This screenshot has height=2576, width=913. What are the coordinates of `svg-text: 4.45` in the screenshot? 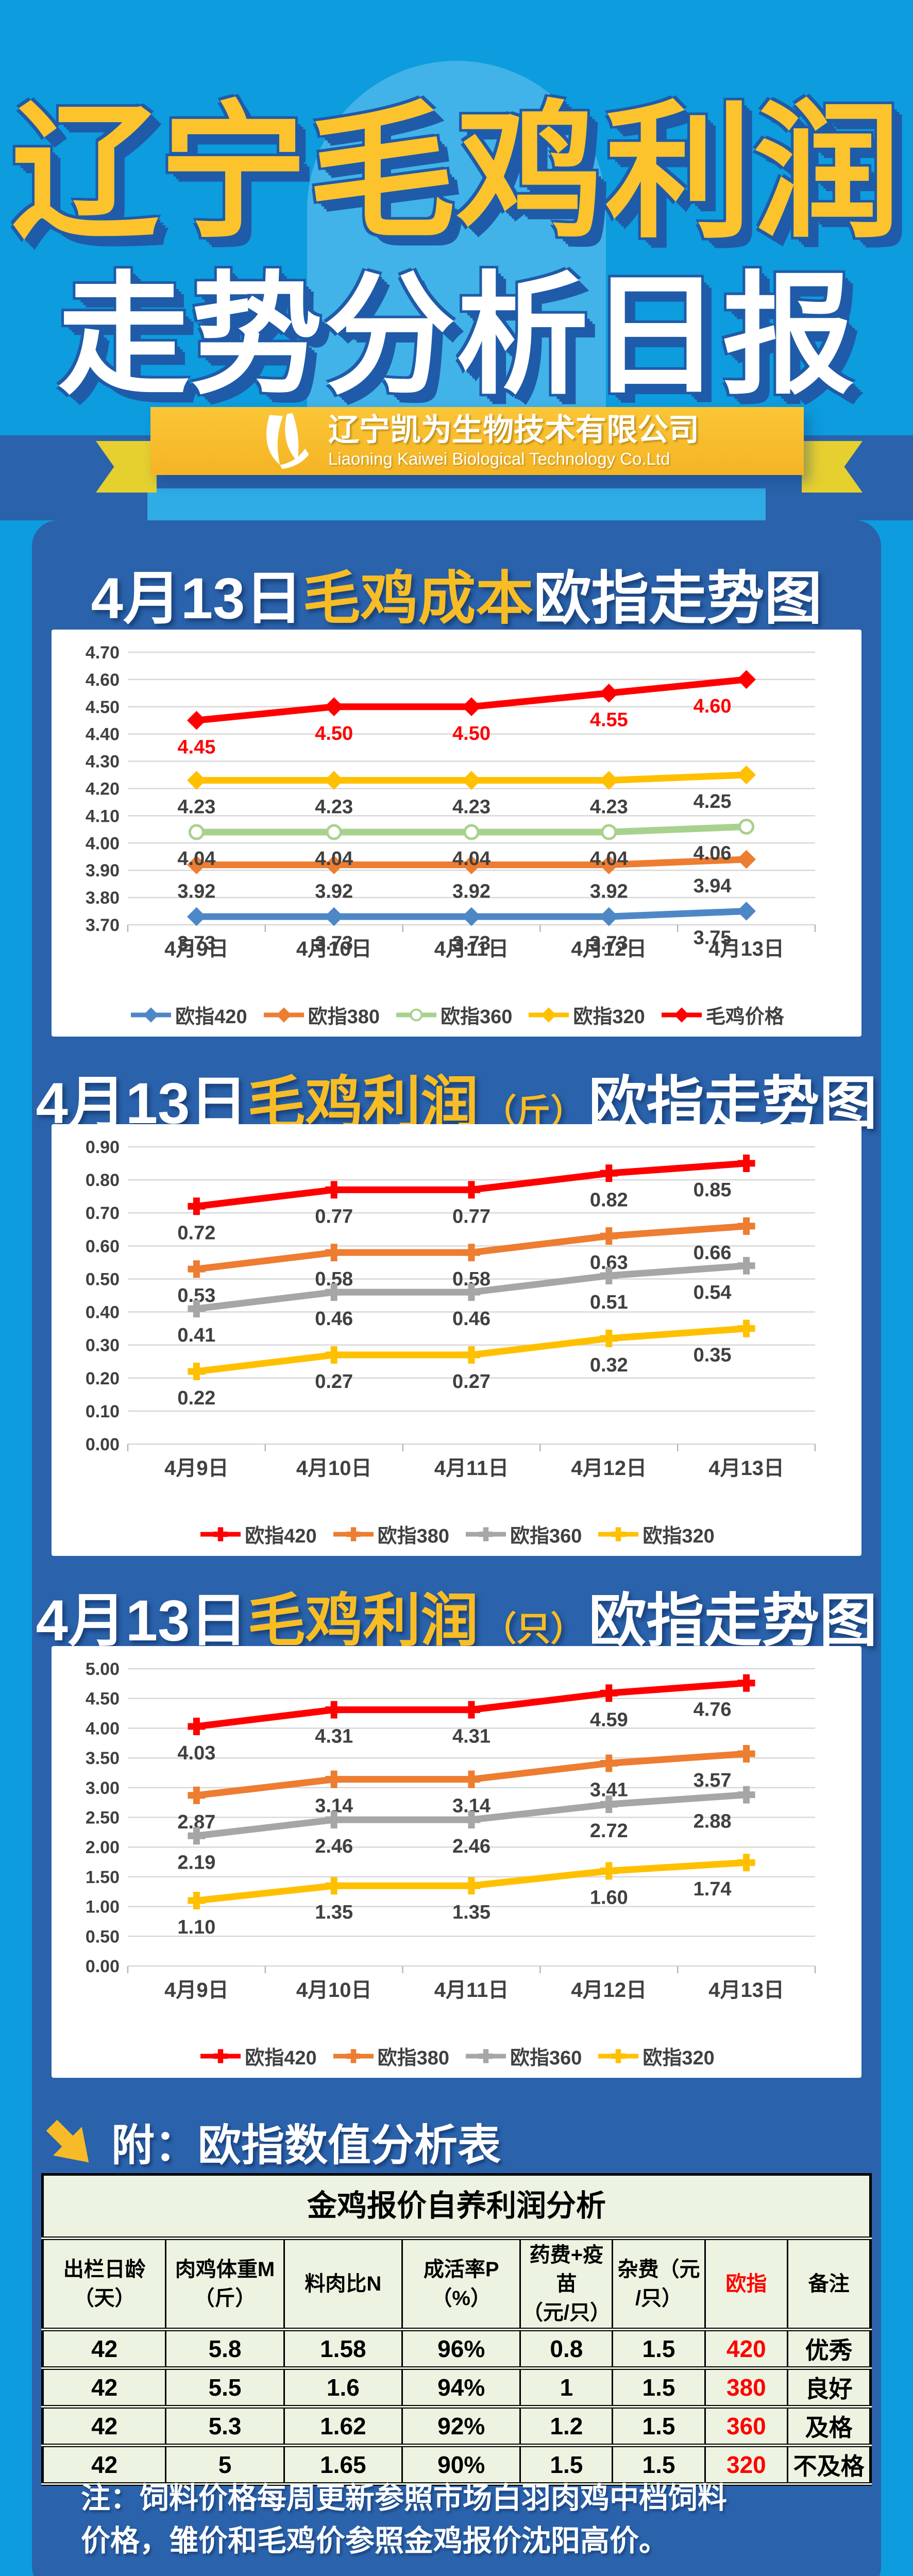 It's located at (196, 747).